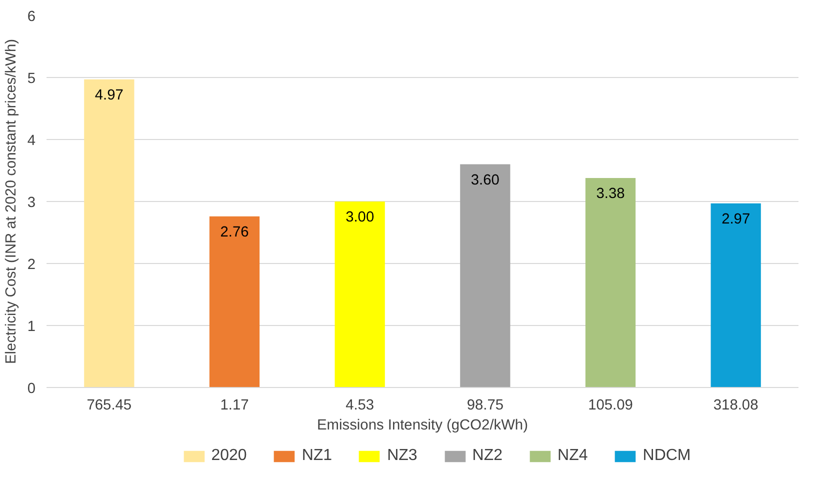  Describe the element at coordinates (31, 265) in the screenshot. I see `y-tick-label: 2` at that location.